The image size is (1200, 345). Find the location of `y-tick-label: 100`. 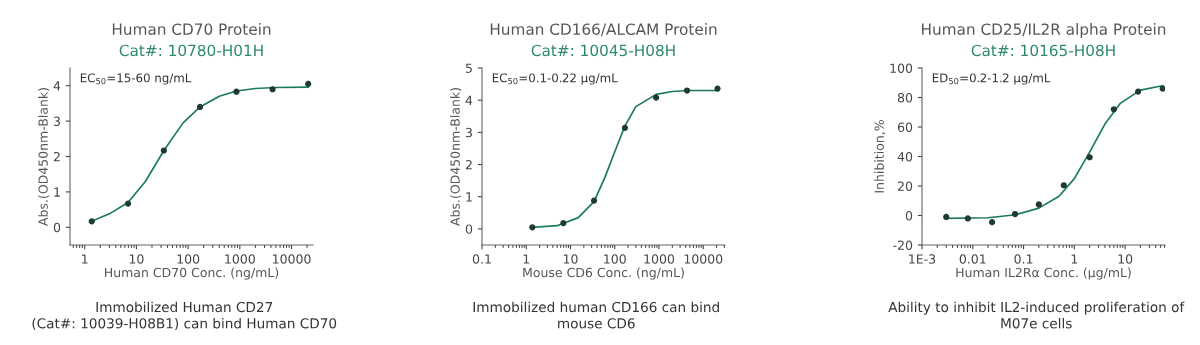

y-tick-label: 100 is located at coordinates (901, 68).